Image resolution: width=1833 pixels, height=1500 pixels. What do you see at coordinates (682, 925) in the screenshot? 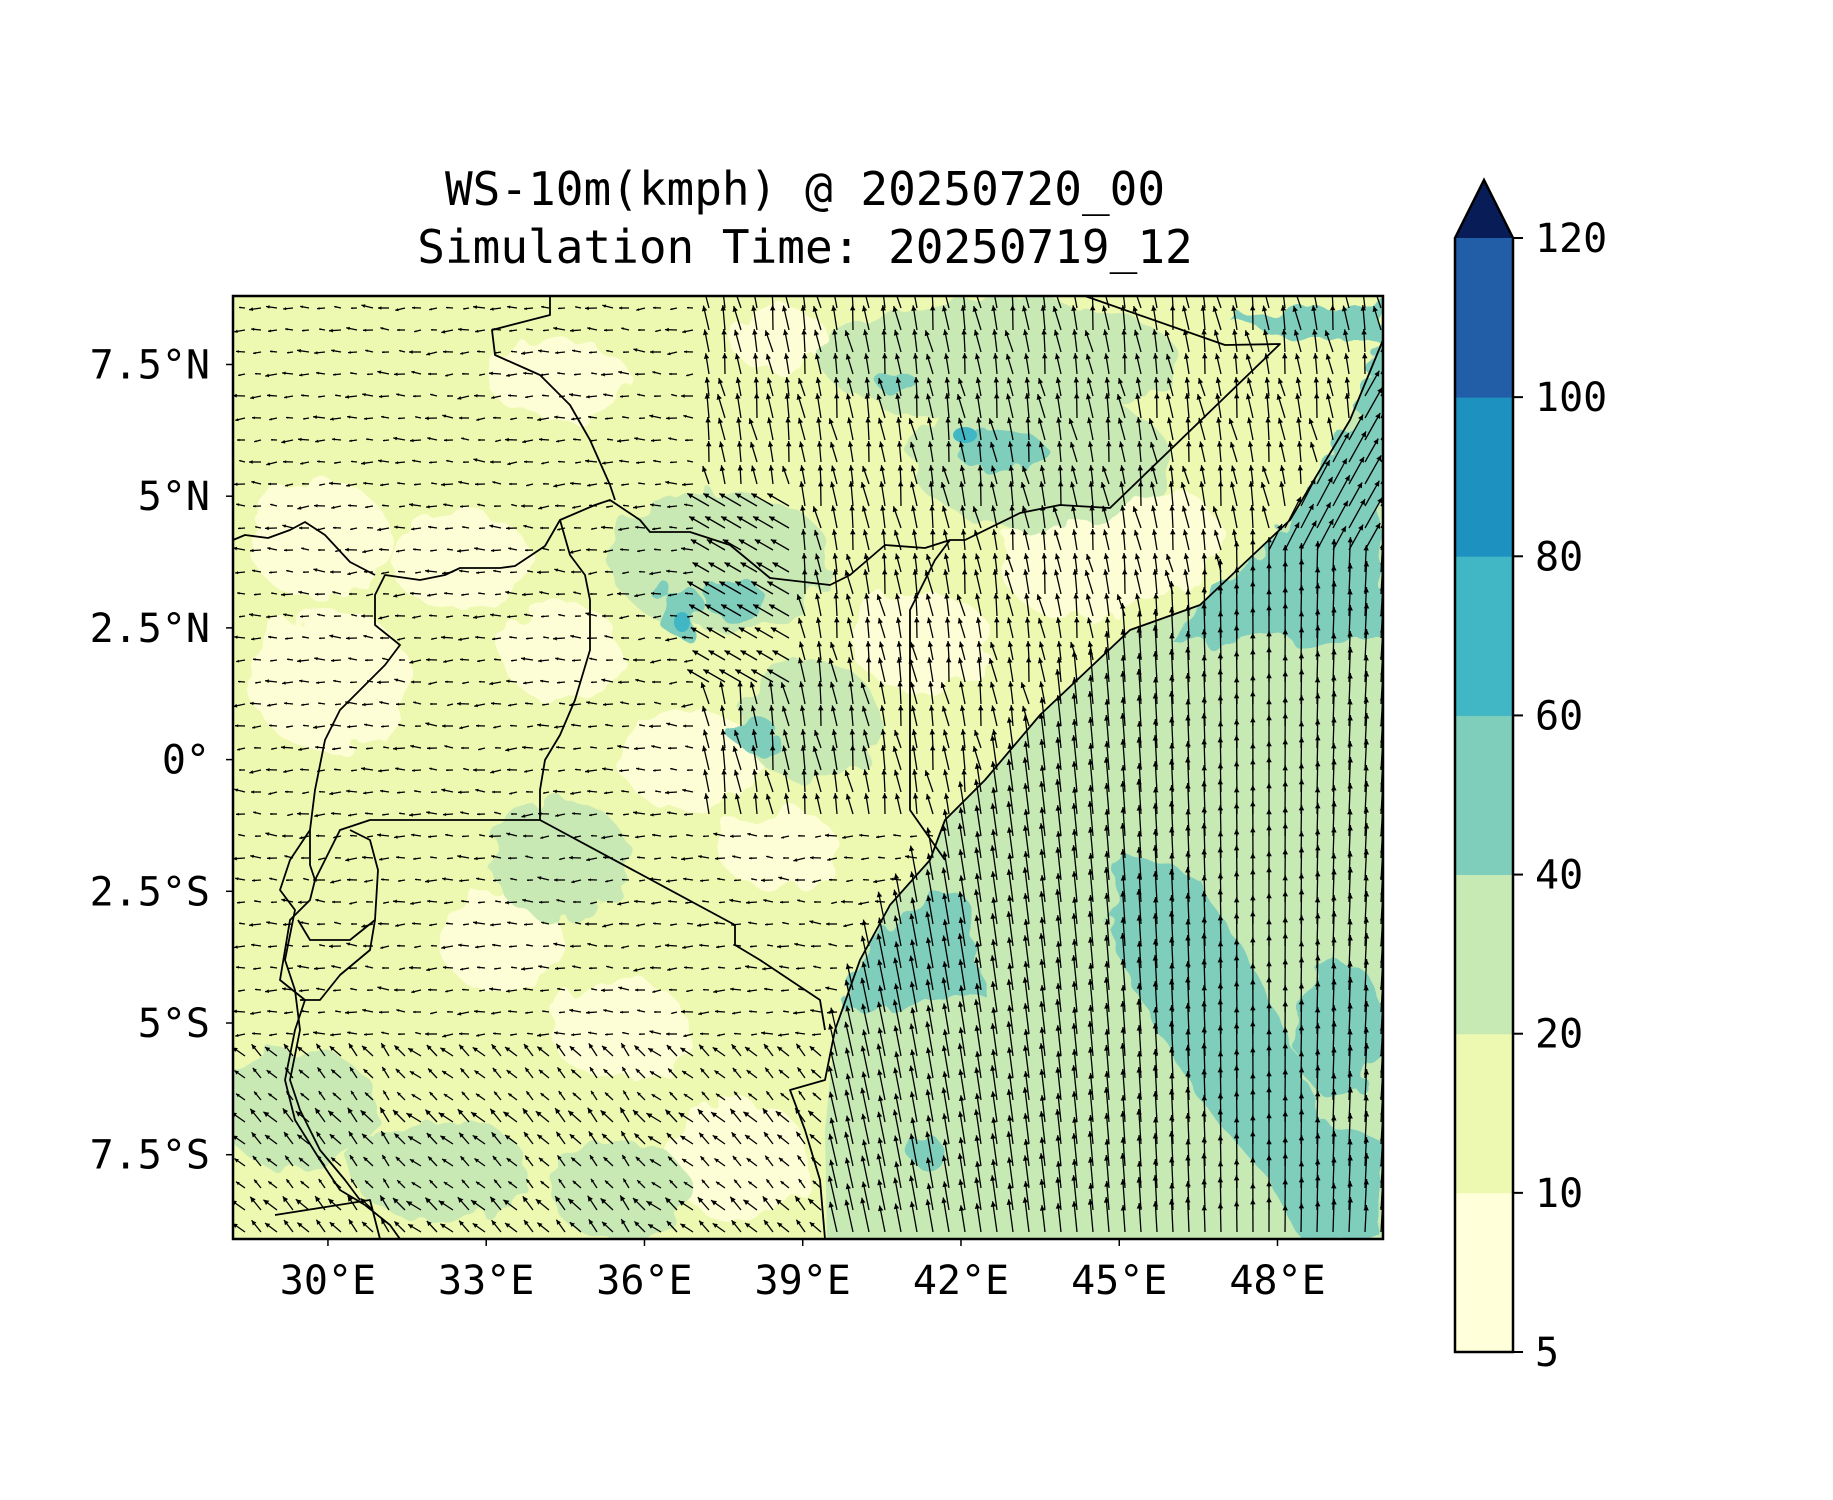
I see `border-kenya-tanzania` at bounding box center [682, 925].